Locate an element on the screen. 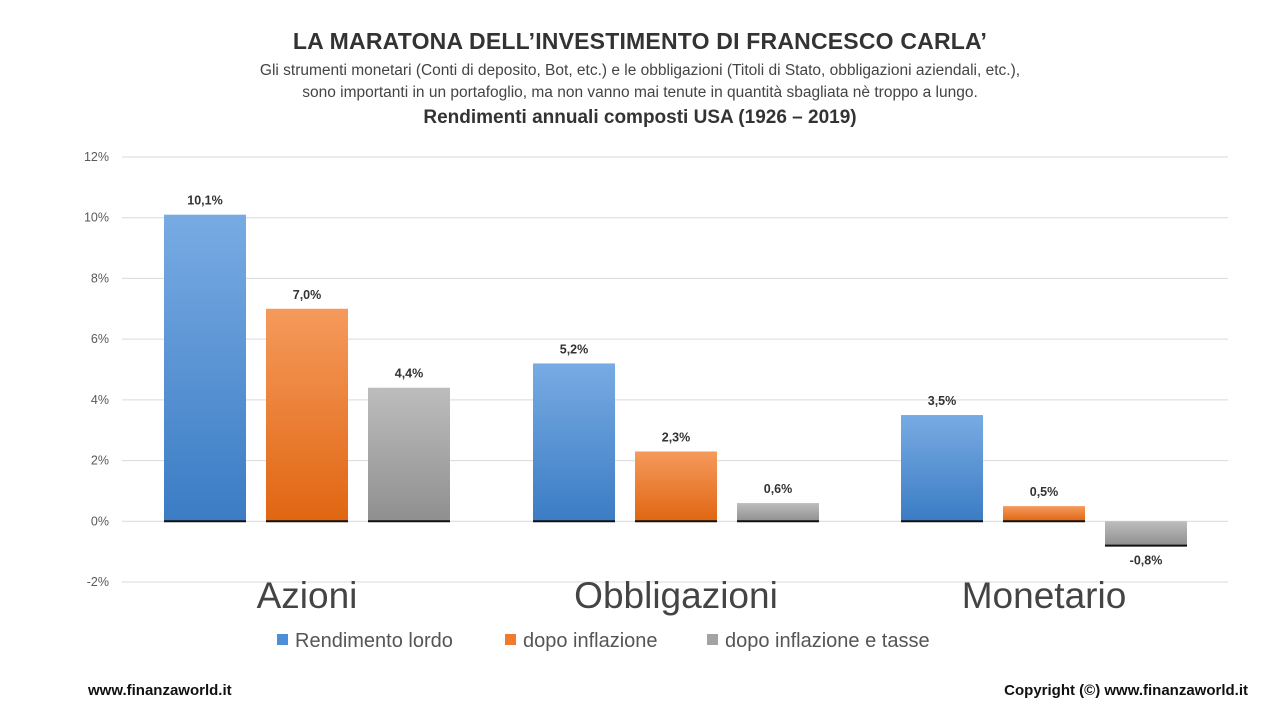 The height and width of the screenshot is (720, 1280). y-tick-label: 0% is located at coordinates (100, 521).